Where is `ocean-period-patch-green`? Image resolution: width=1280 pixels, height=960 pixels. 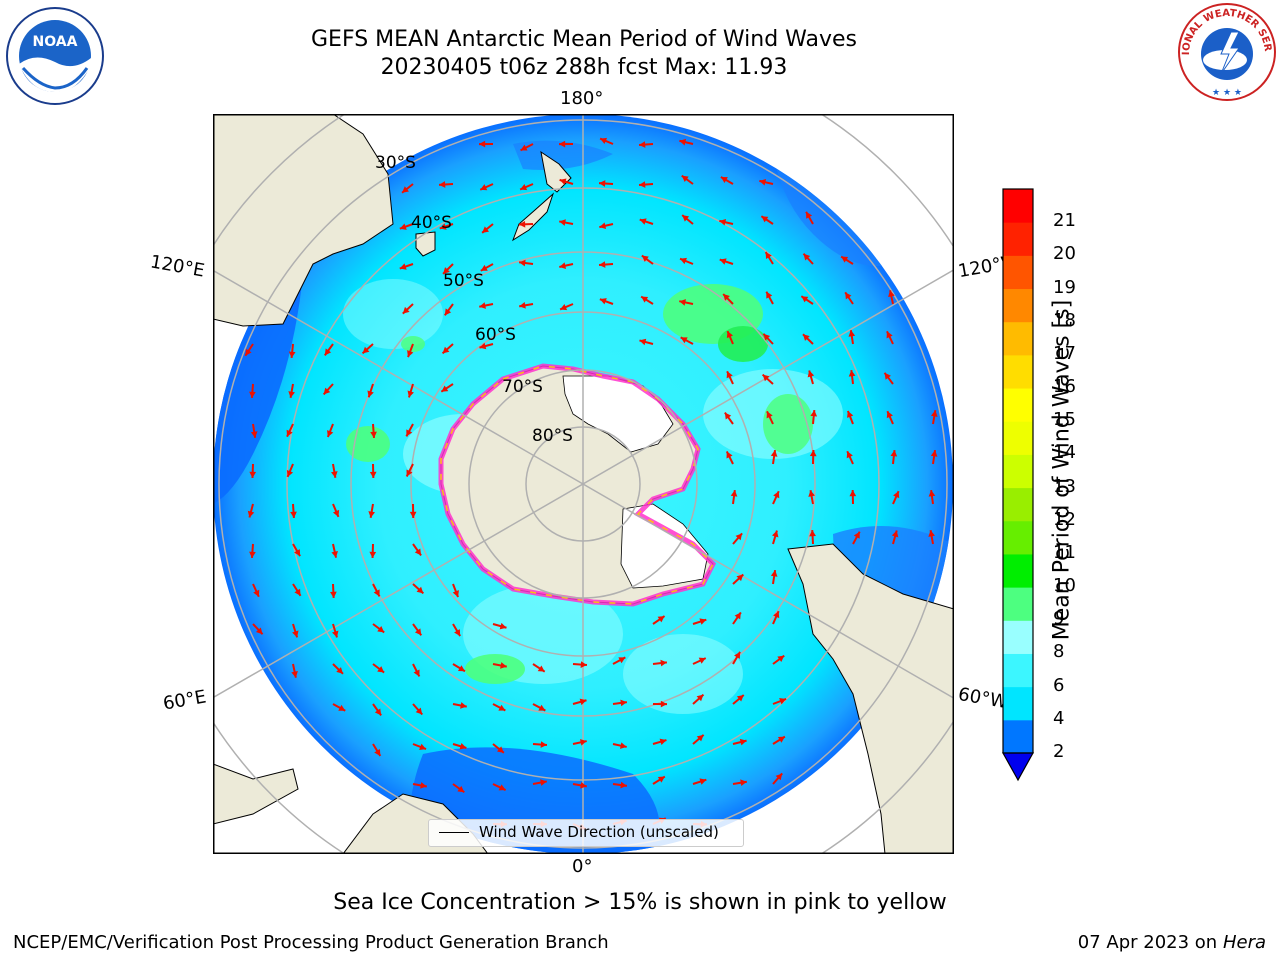 ocean-period-patch-green is located at coordinates (368, 444).